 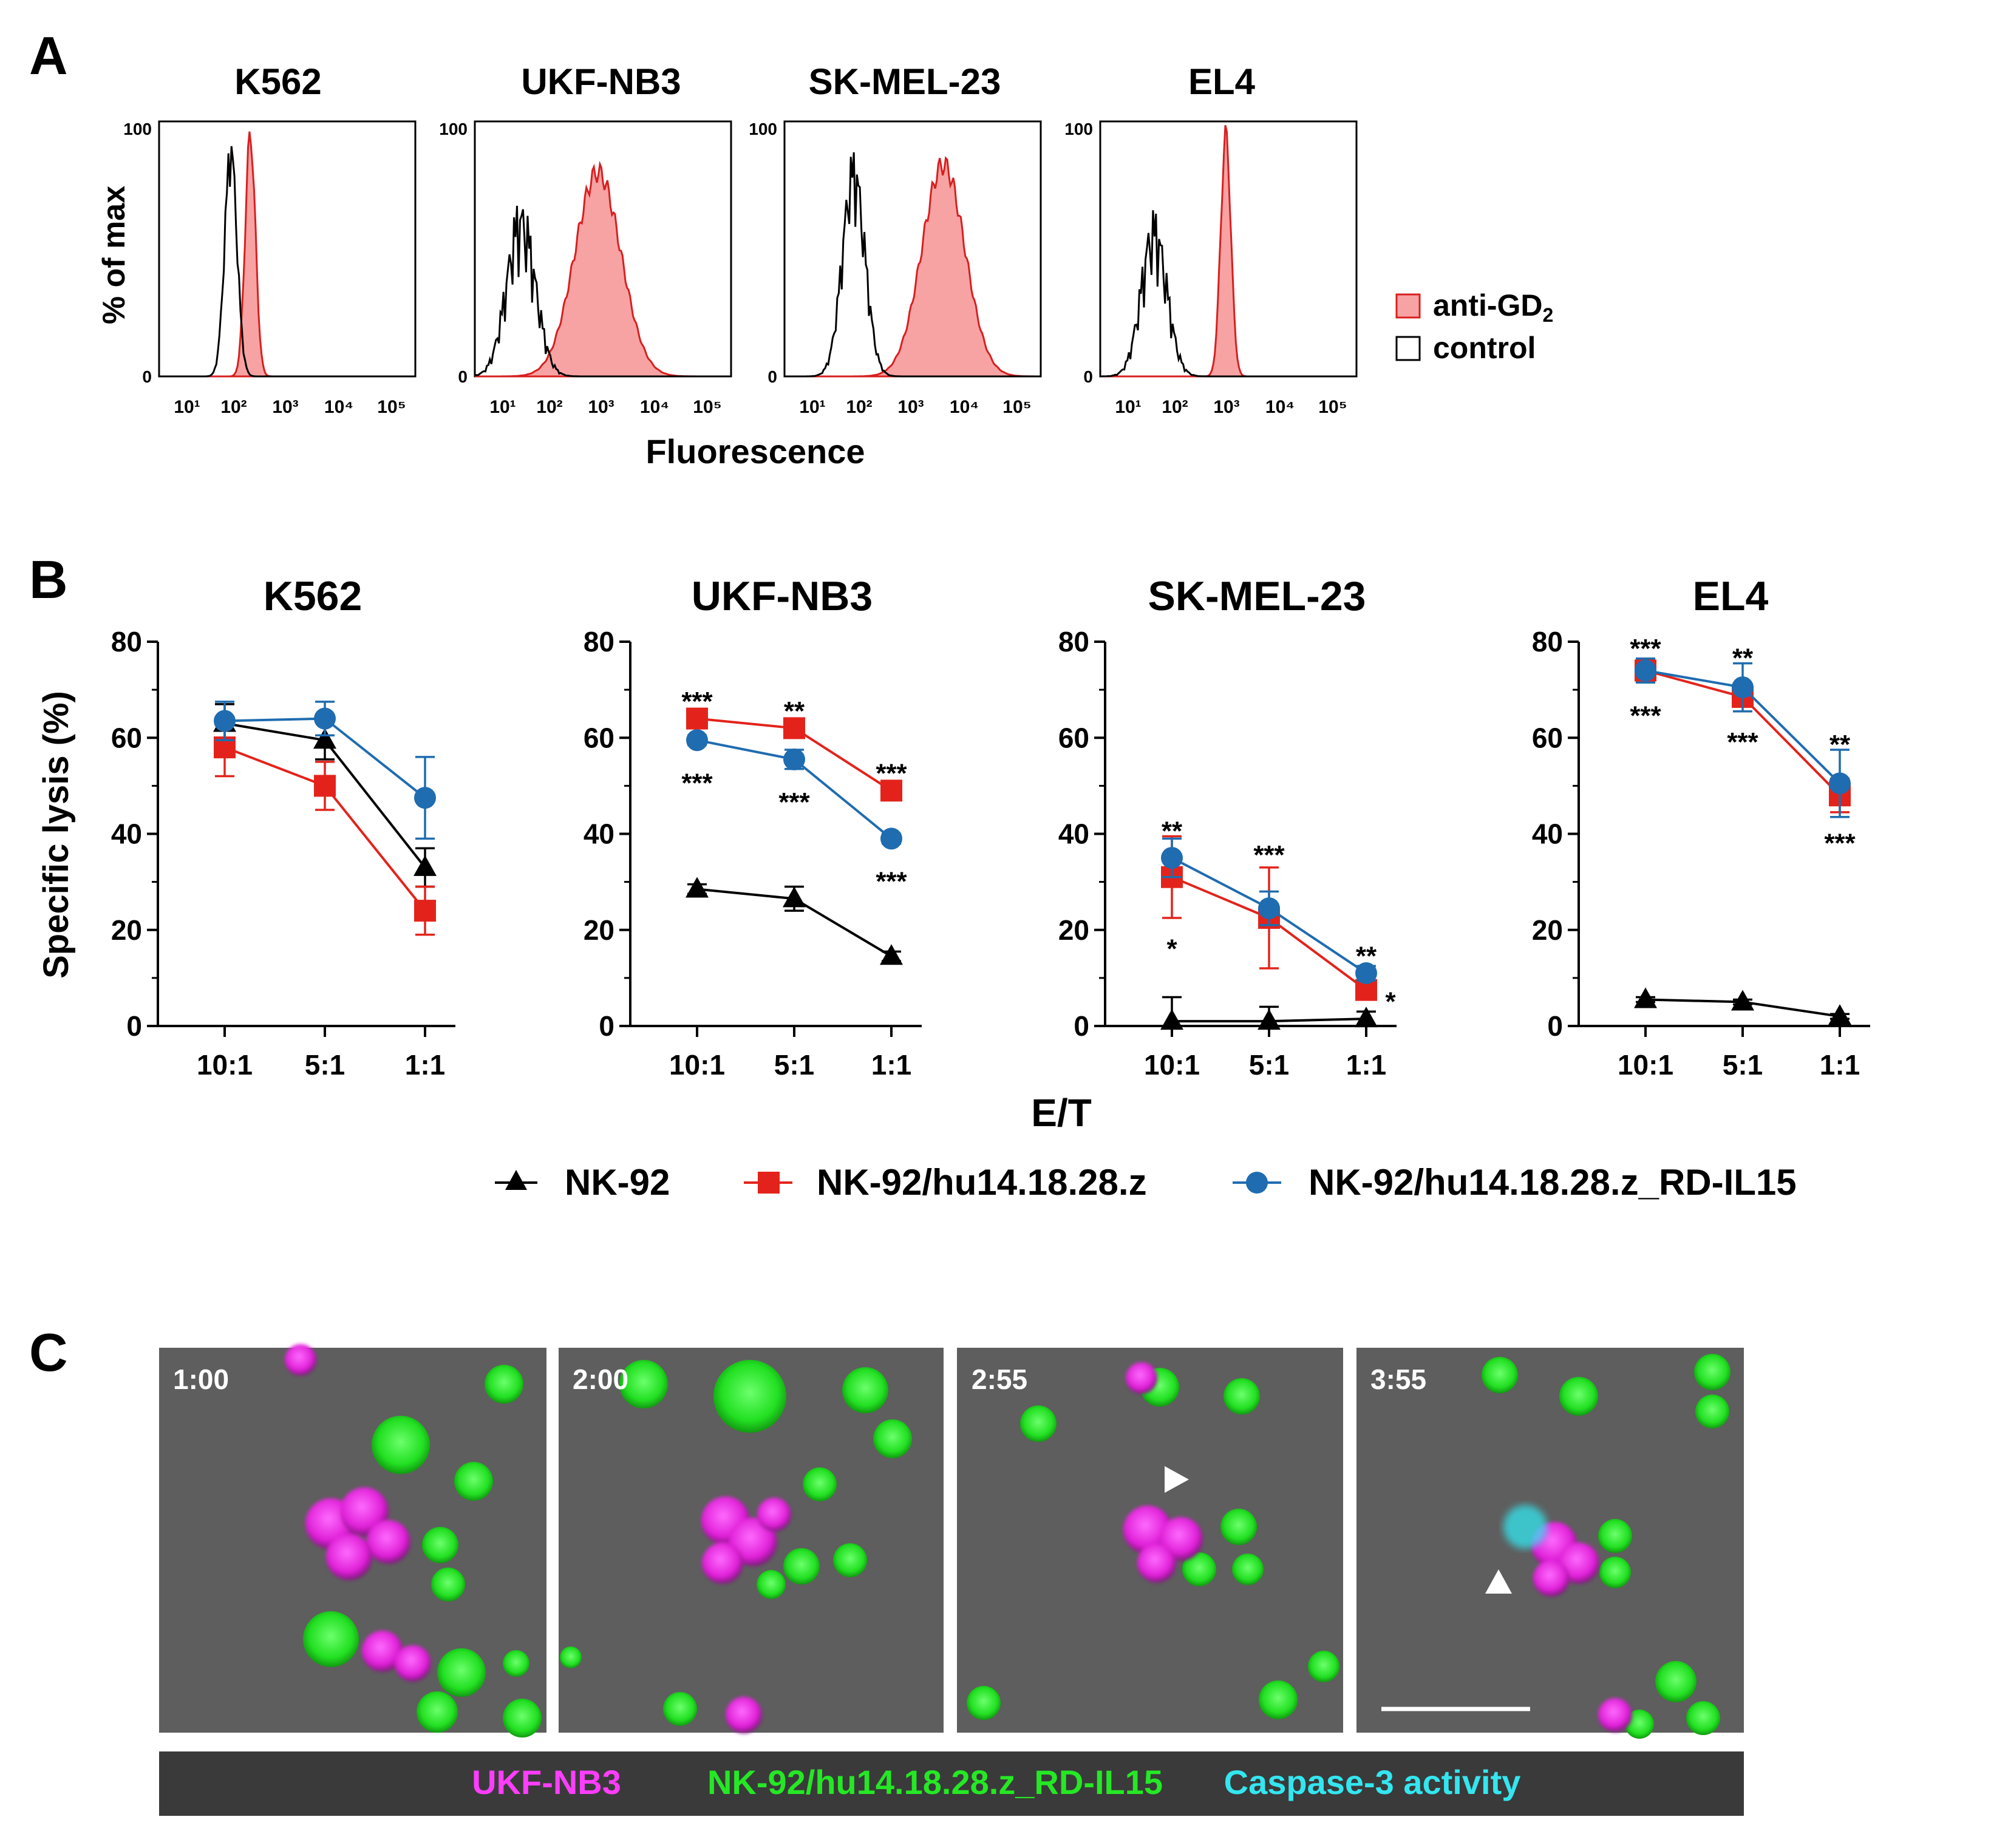 I want to click on legend-marker-nk92, so click(x=516, y=1180).